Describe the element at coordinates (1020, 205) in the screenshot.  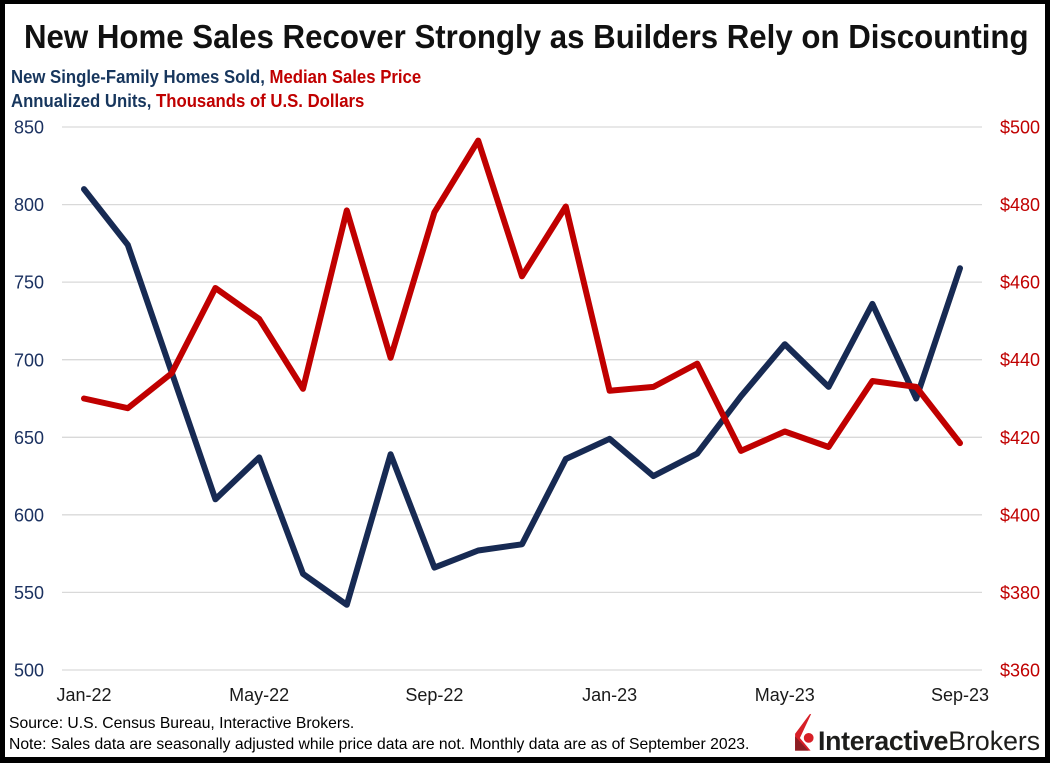
I see `svg-text: $480` at that location.